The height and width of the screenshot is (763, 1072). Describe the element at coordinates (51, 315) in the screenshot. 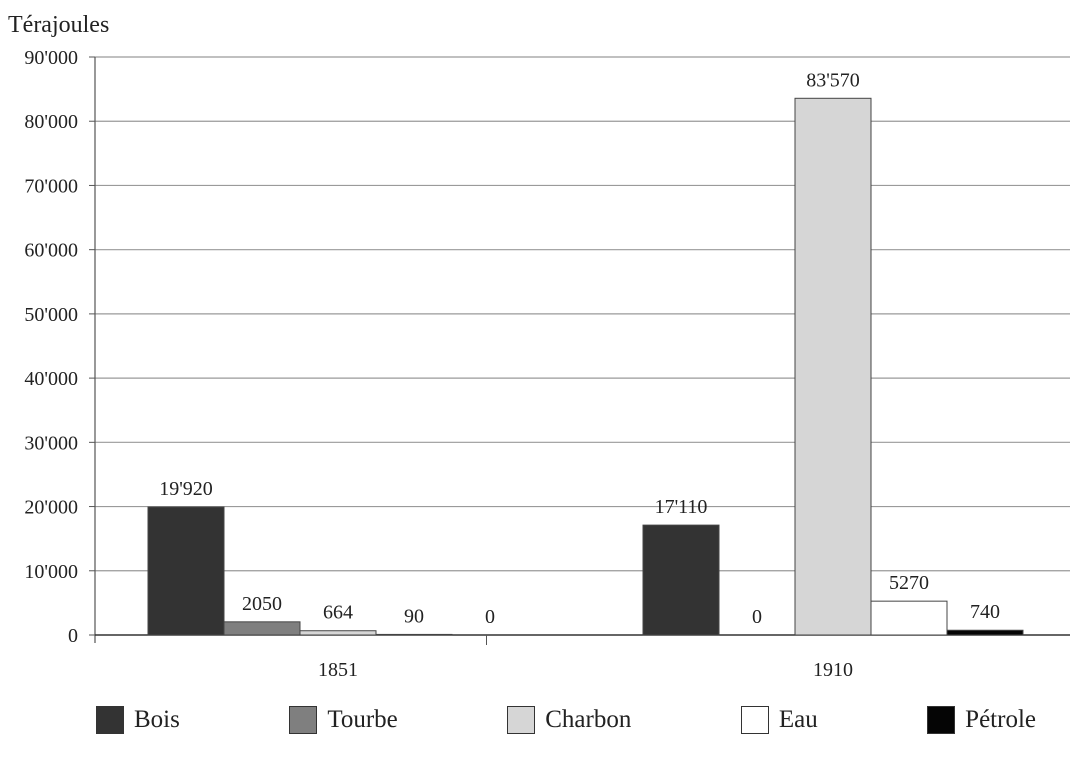

I see `y-tick-label: 50'000` at that location.